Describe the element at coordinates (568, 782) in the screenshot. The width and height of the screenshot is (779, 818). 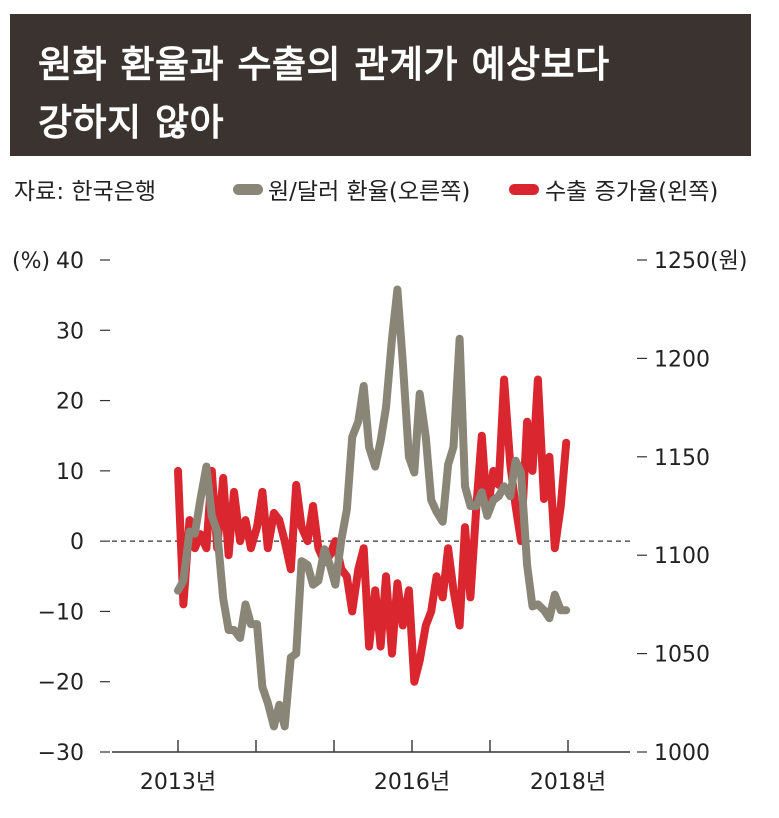
I see `x-axis-tick-label: 2018년` at that location.